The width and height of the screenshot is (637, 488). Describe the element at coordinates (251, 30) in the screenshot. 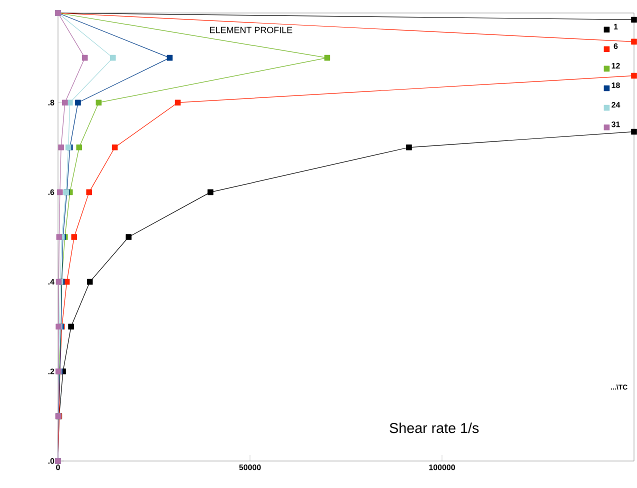

I see `text: ELEMENT PROFILE` at that location.